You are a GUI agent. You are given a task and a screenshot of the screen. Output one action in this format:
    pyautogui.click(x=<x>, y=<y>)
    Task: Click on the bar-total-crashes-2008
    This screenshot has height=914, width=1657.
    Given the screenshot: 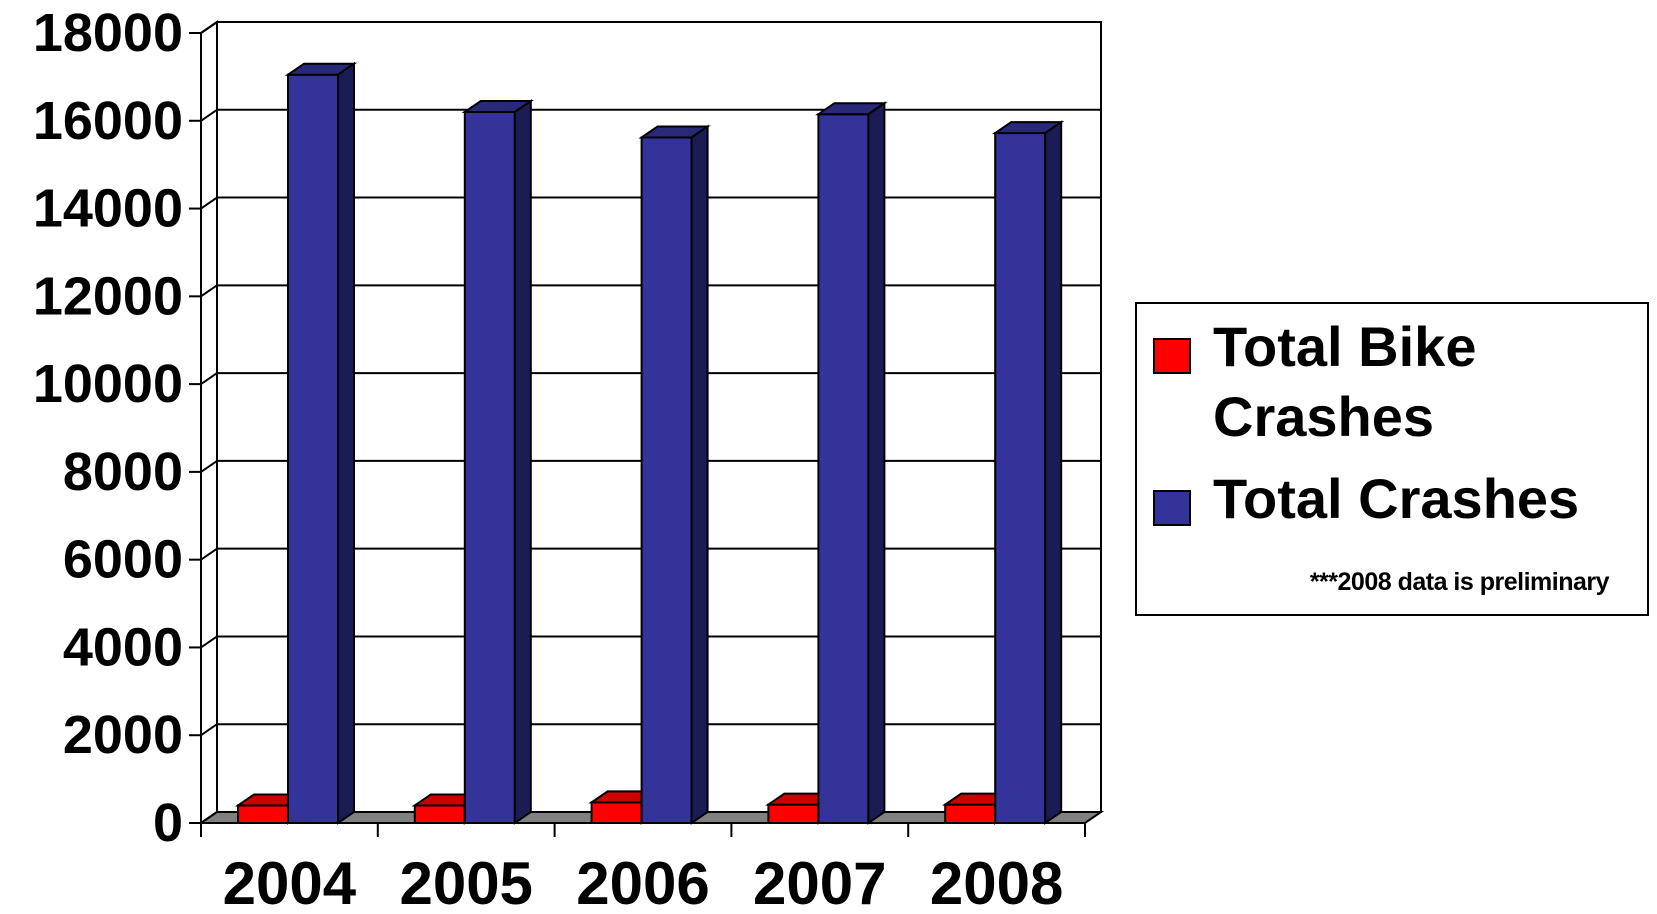 What is the action you would take?
    pyautogui.click(x=1028, y=472)
    